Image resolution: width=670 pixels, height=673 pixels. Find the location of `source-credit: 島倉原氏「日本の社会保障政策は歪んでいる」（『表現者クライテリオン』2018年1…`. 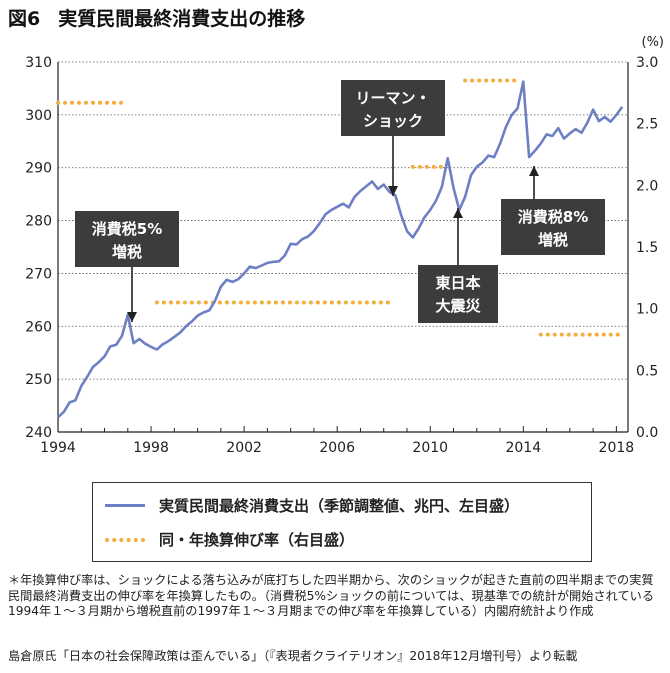

source-credit: 島倉原氏「日本の社会保障政策は歪んでいる」（『表現者クライテリオン』2018年1… is located at coordinates (293, 656).